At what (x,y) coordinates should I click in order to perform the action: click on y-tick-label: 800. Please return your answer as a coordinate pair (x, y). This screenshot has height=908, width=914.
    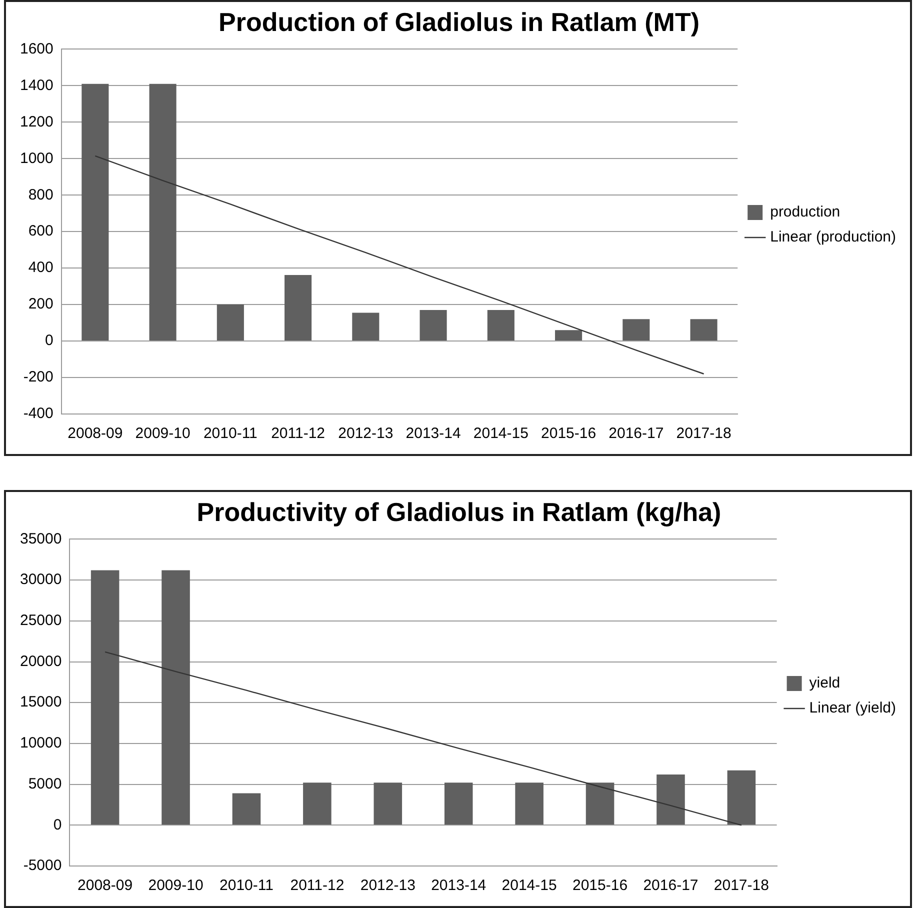
    Looking at the image, I should click on (41, 195).